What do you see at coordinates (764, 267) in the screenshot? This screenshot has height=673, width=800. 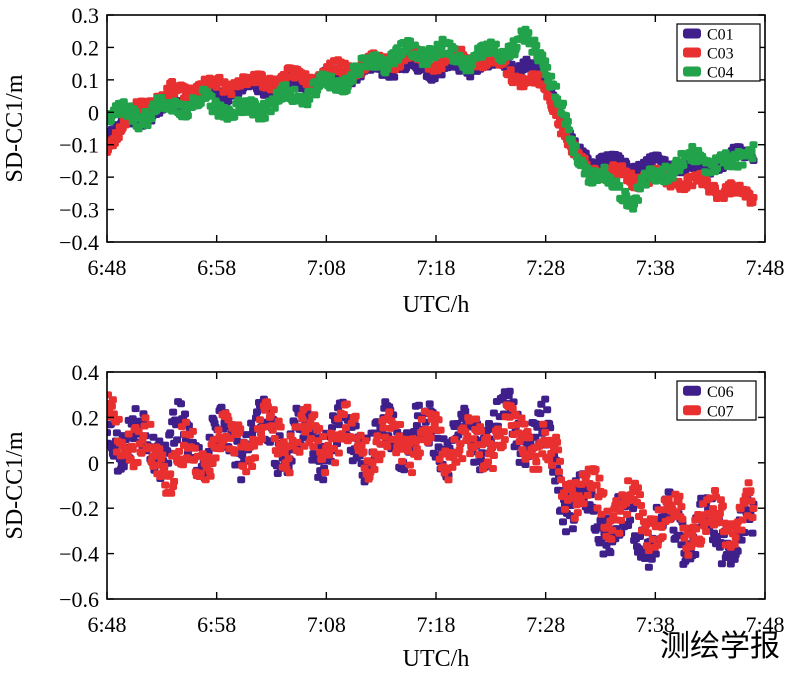 I see `top-xtick-label: 7:48` at bounding box center [764, 267].